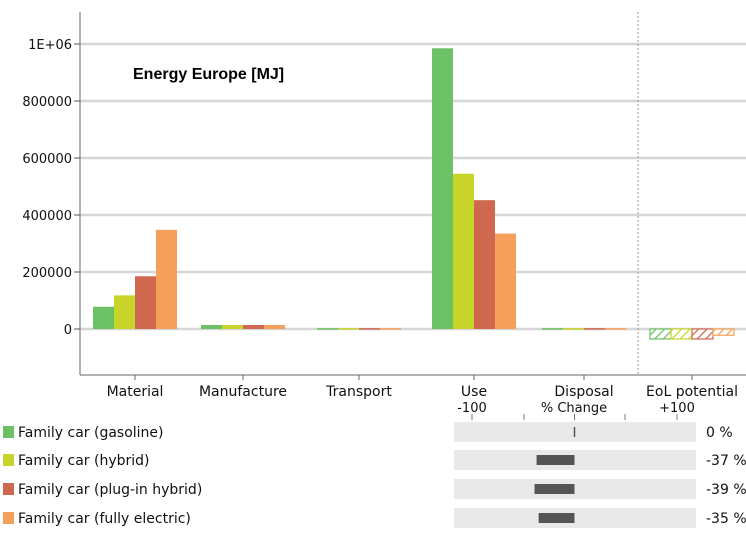 Image resolution: width=746 pixels, height=557 pixels. What do you see at coordinates (474, 392) in the screenshot?
I see `category-label: Use` at bounding box center [474, 392].